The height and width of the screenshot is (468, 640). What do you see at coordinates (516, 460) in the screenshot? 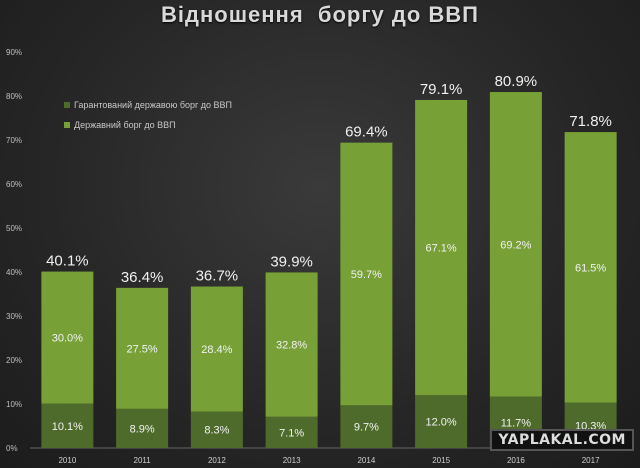
I see `x-tick-label: 2016` at bounding box center [516, 460].